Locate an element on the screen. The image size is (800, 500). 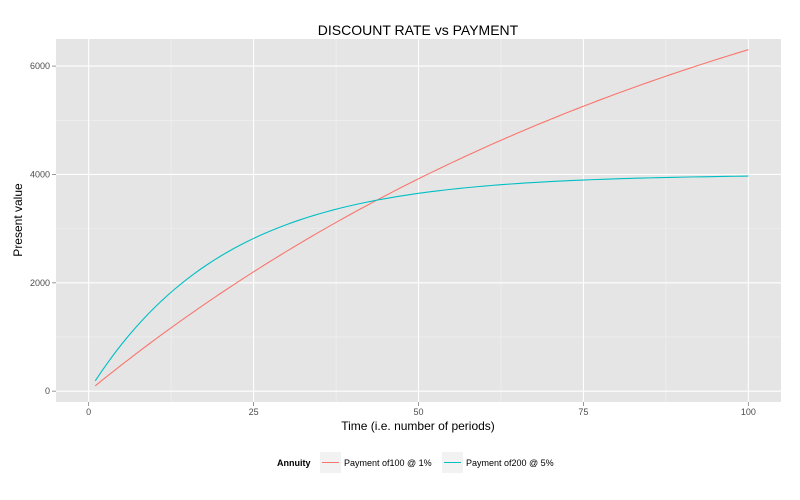
x-tick-label: 75 is located at coordinates (583, 412).